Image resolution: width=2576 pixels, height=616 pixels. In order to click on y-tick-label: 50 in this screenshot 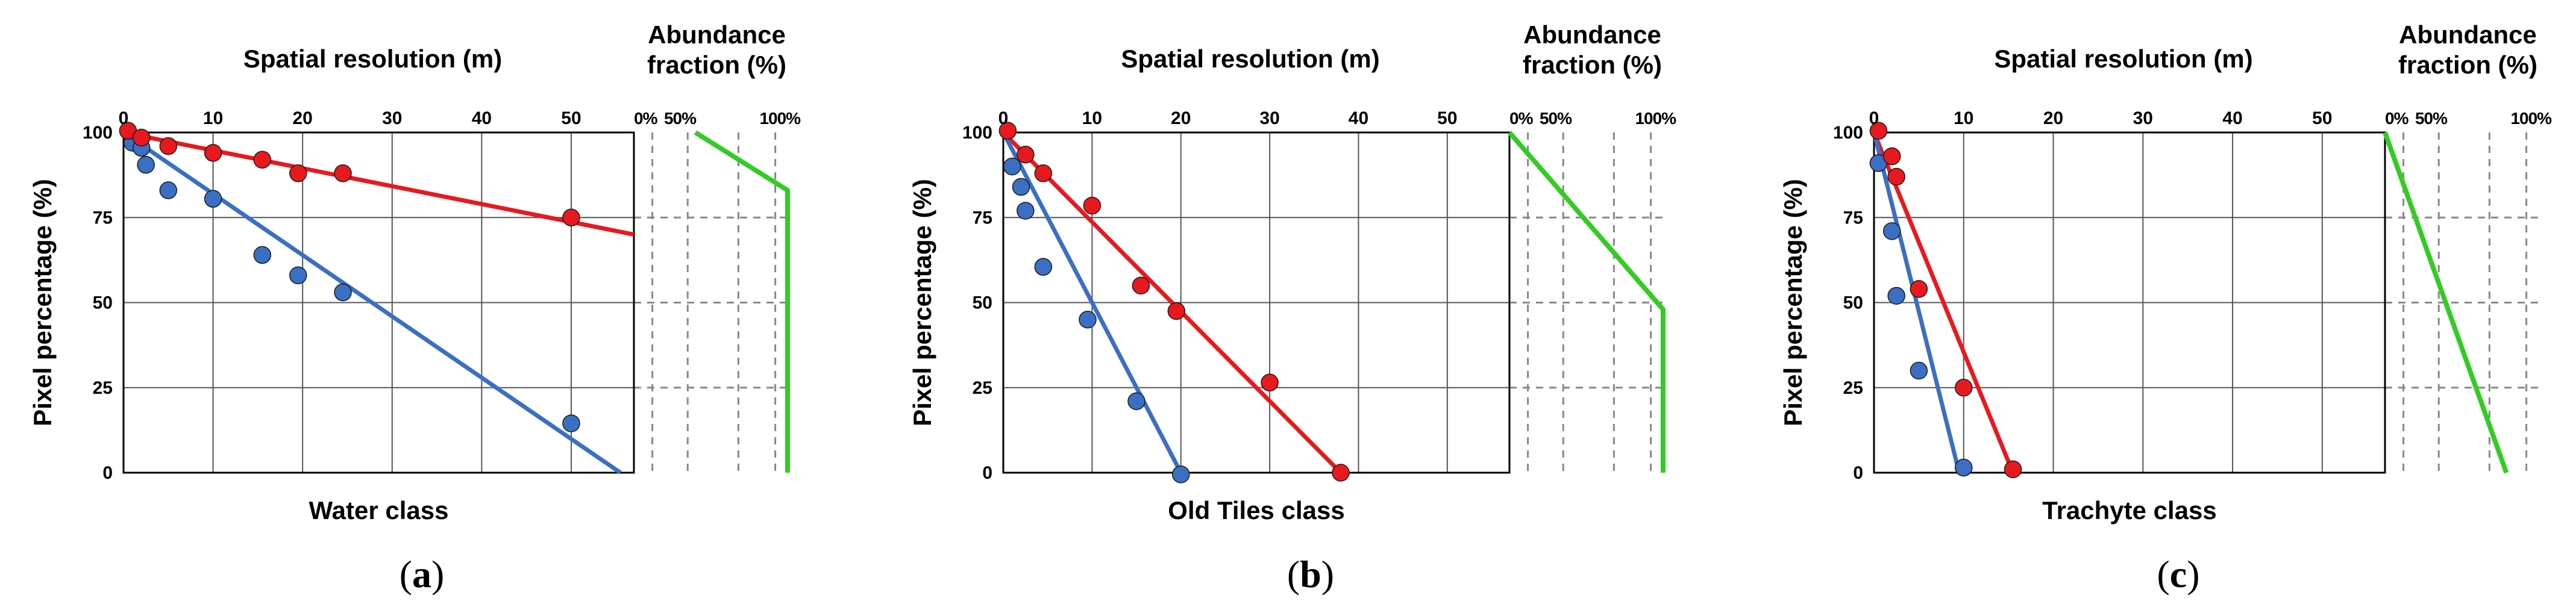, I will do `click(982, 303)`.